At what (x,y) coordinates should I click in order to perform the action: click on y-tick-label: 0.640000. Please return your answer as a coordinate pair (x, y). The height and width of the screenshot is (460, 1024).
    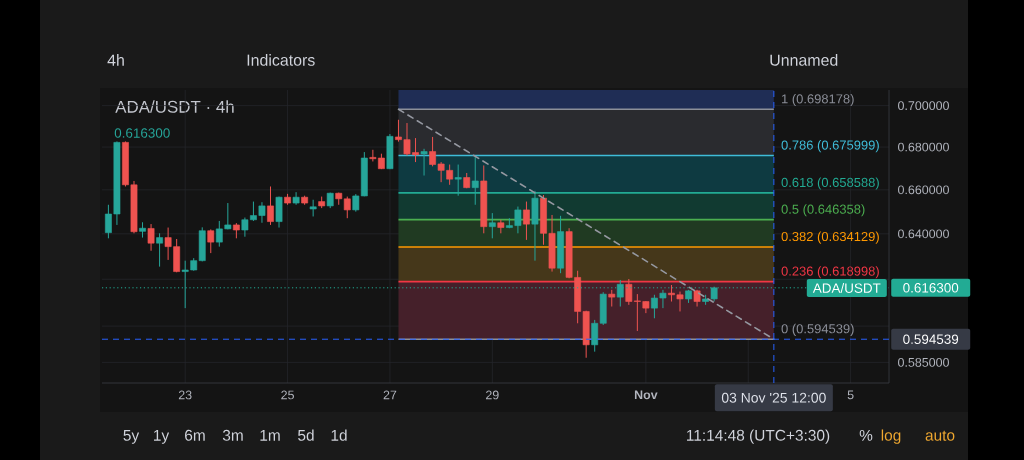
    Looking at the image, I should click on (923, 234).